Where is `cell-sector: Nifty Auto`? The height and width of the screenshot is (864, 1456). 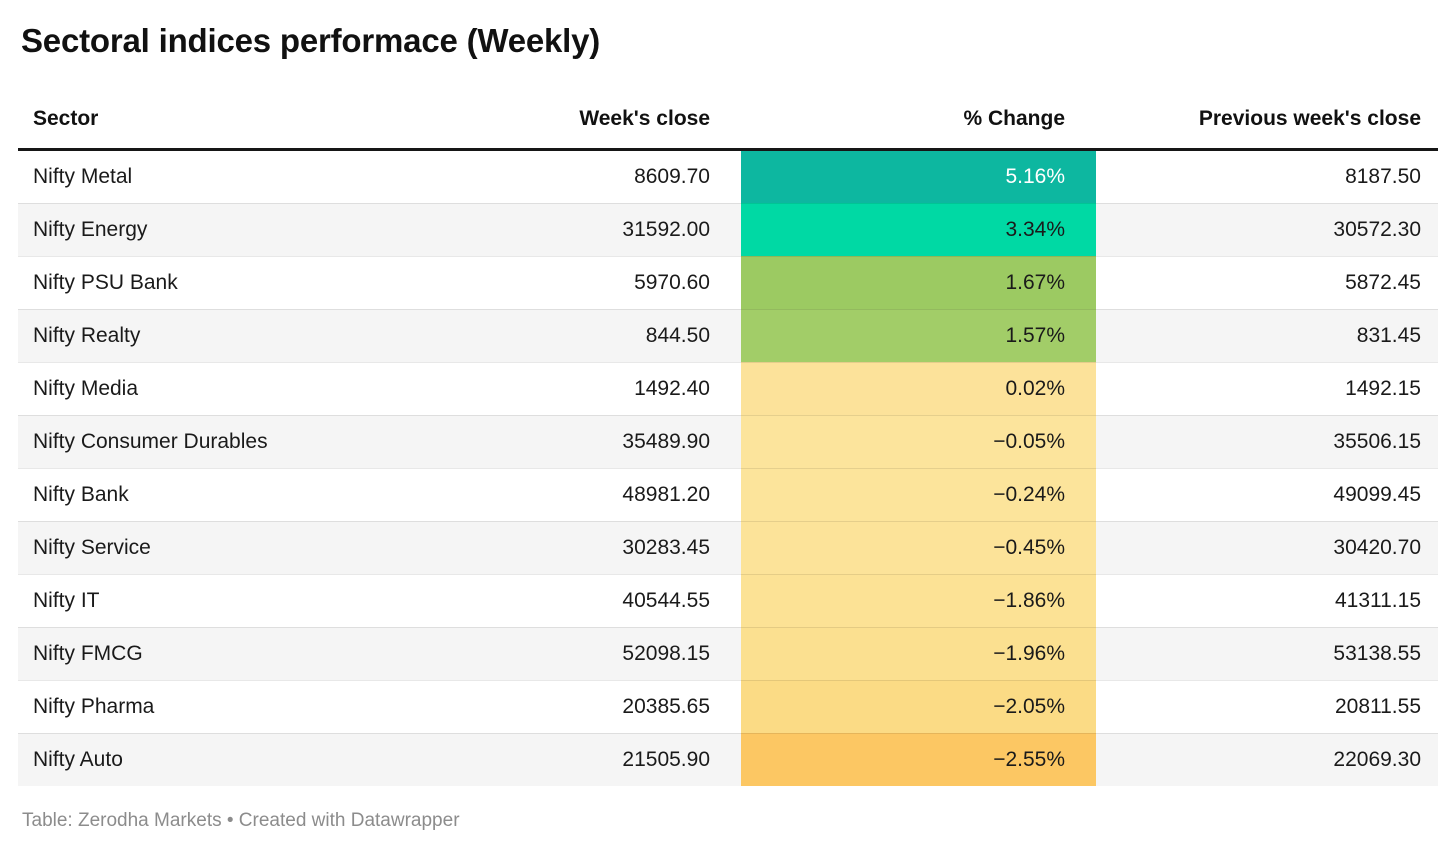
cell-sector: Nifty Auto is located at coordinates (78, 759).